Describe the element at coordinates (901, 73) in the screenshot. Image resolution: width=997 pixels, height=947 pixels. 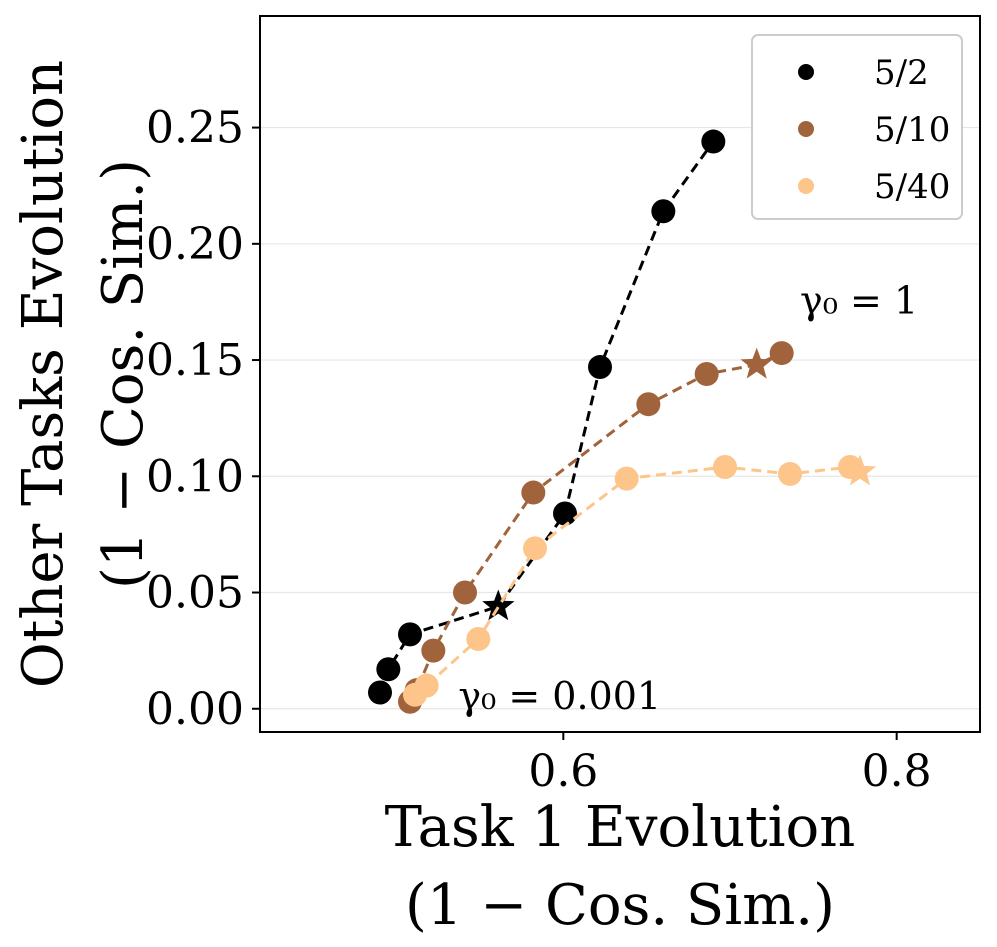
I see `legend-label: 5/2` at that location.